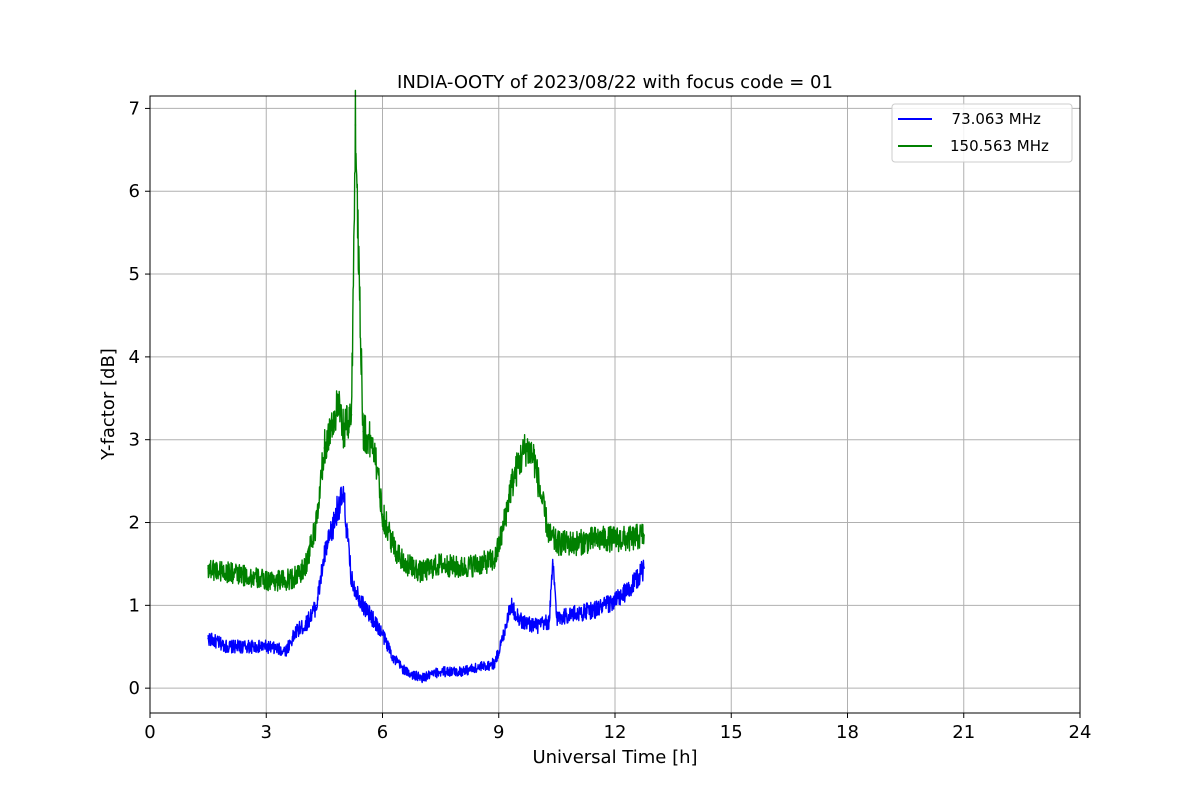  Describe the element at coordinates (847, 732) in the screenshot. I see `x-tick-label: 18` at that location.